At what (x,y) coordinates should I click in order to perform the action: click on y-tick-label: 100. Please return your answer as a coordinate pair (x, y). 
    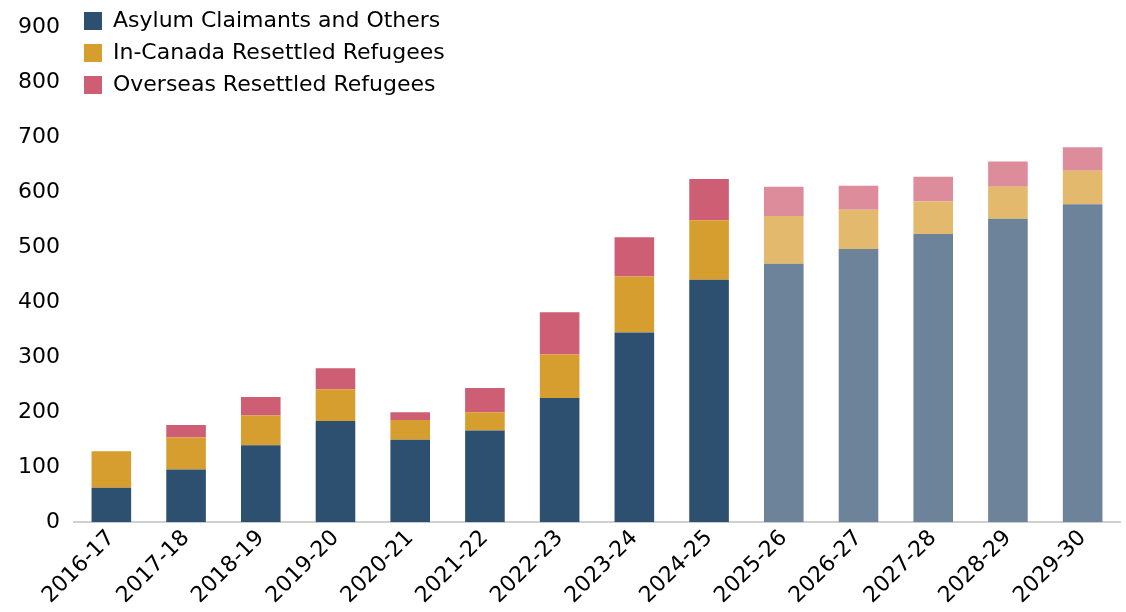
    Looking at the image, I should click on (38, 466).